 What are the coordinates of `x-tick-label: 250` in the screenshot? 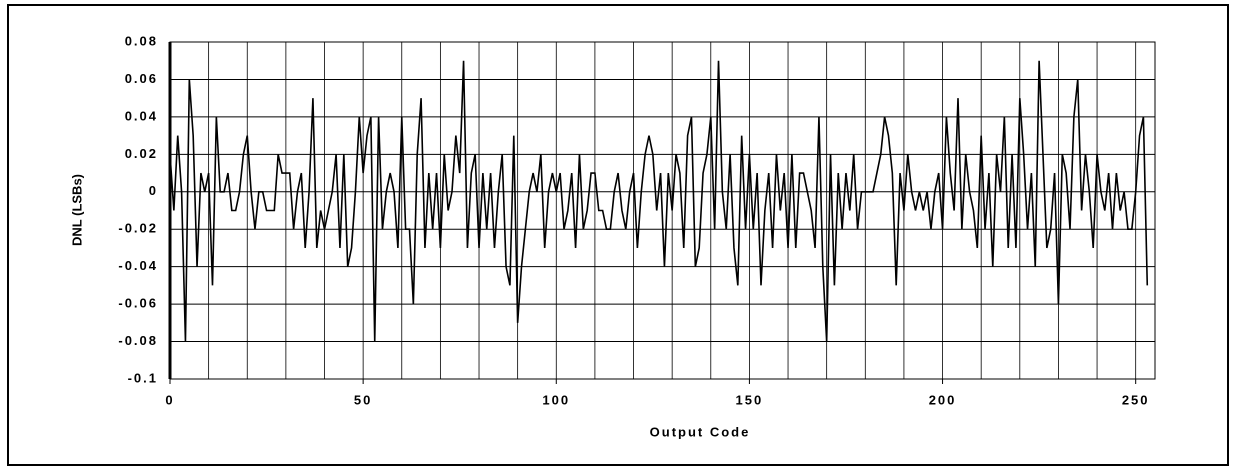 It's located at (1136, 399).